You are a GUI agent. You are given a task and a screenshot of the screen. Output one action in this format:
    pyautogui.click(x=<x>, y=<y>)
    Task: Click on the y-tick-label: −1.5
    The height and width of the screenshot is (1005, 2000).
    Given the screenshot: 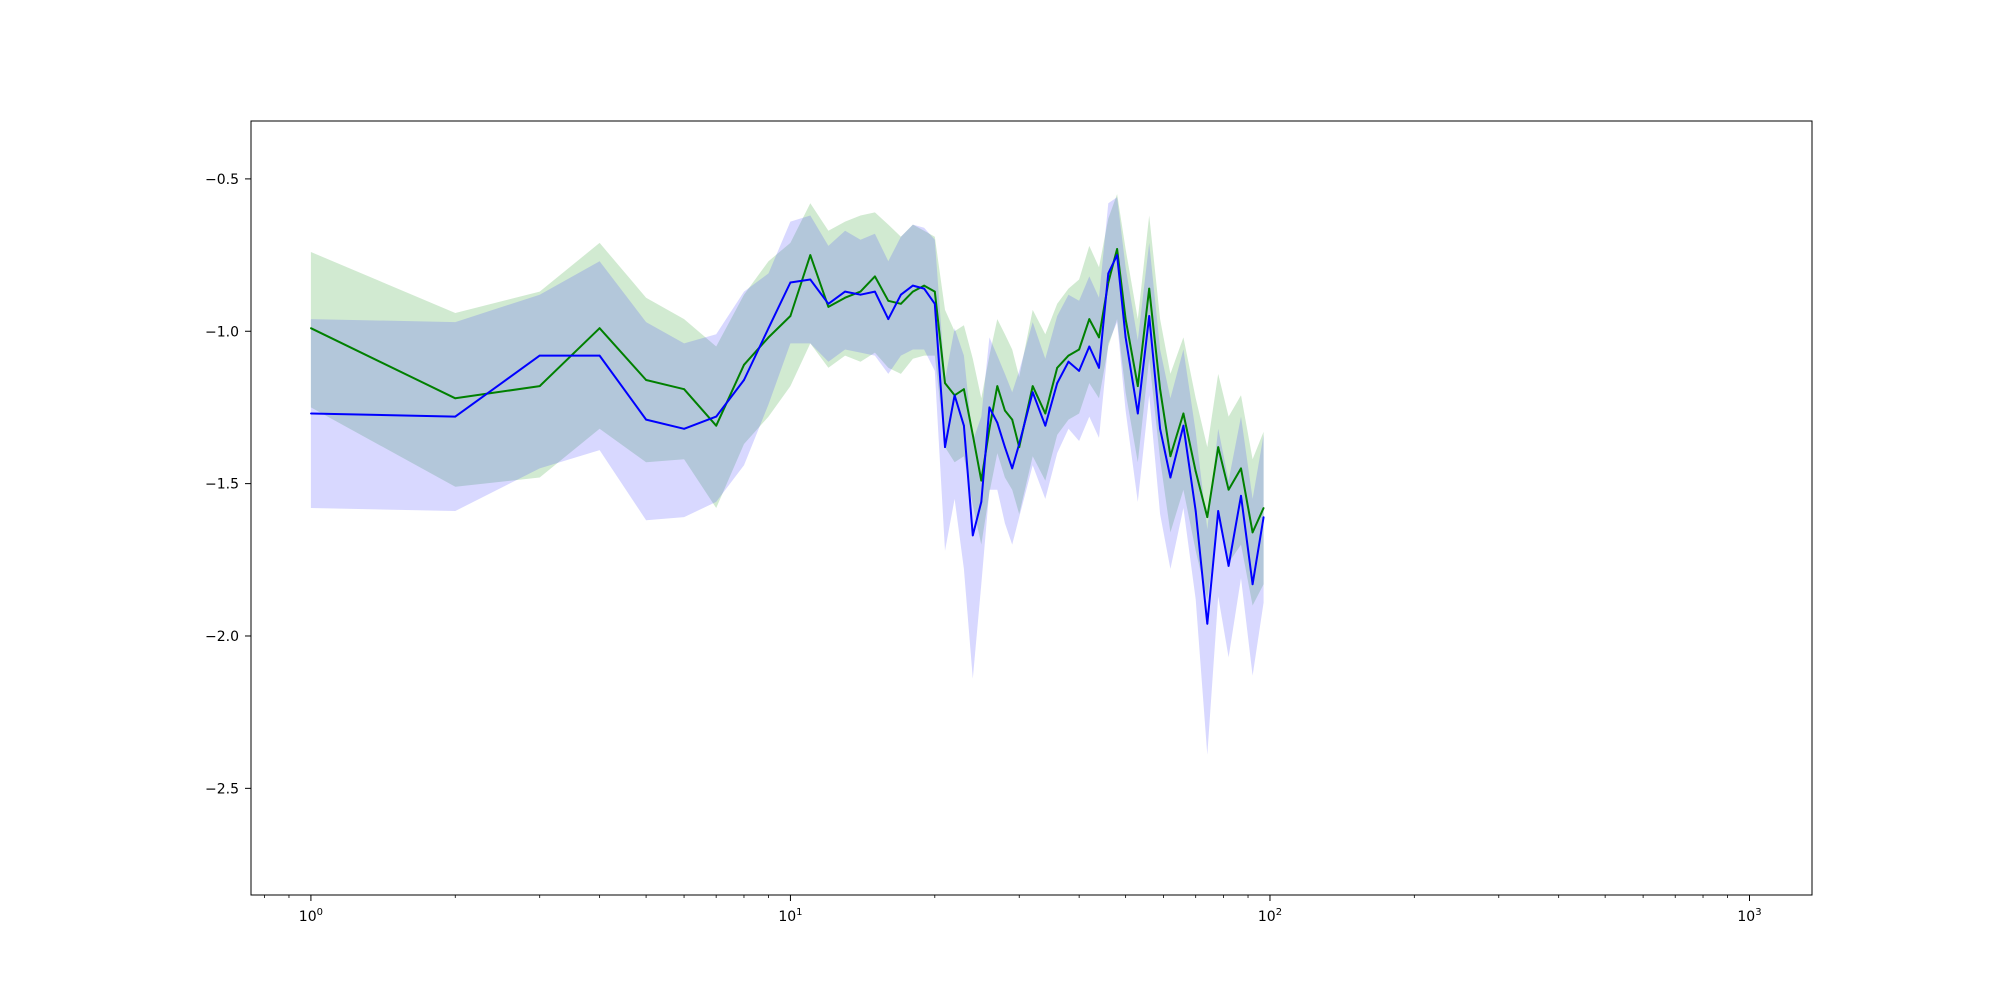 What is the action you would take?
    pyautogui.click(x=222, y=485)
    